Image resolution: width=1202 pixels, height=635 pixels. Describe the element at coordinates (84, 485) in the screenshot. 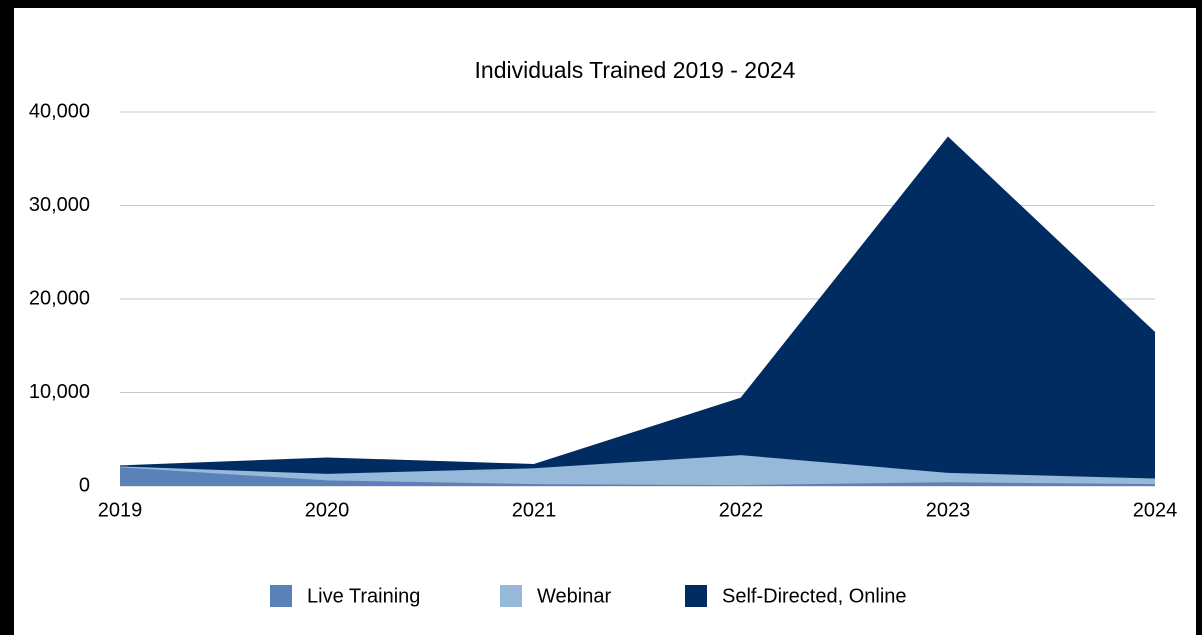

I see `y-tick-label: 0` at that location.